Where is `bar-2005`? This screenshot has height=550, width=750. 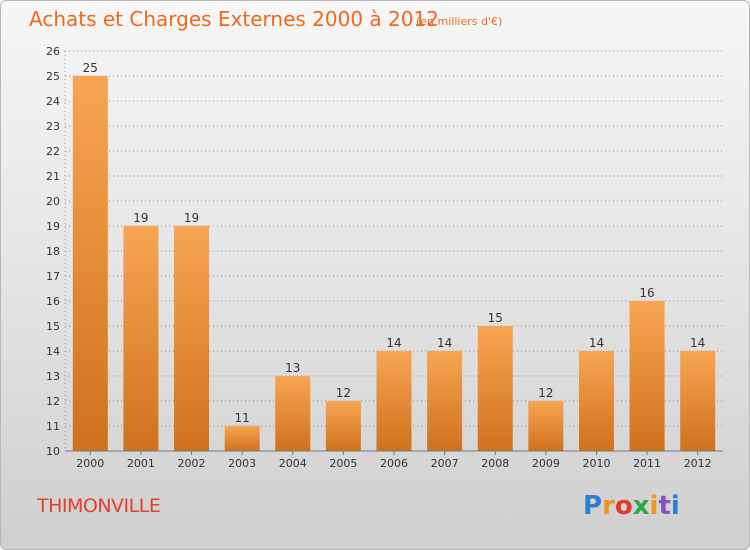
bar-2005 is located at coordinates (343, 426).